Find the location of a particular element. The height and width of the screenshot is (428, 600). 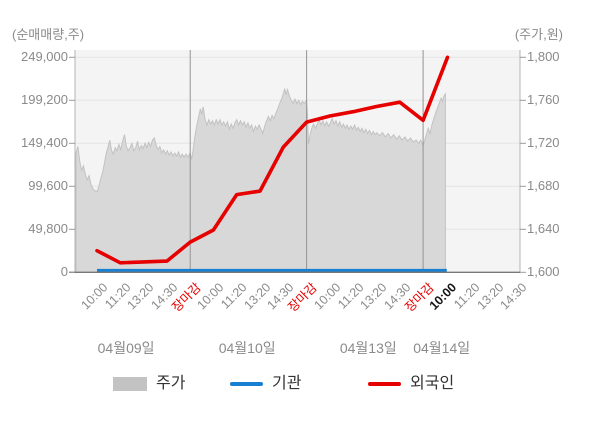

price-area-swatch is located at coordinates (130, 384).